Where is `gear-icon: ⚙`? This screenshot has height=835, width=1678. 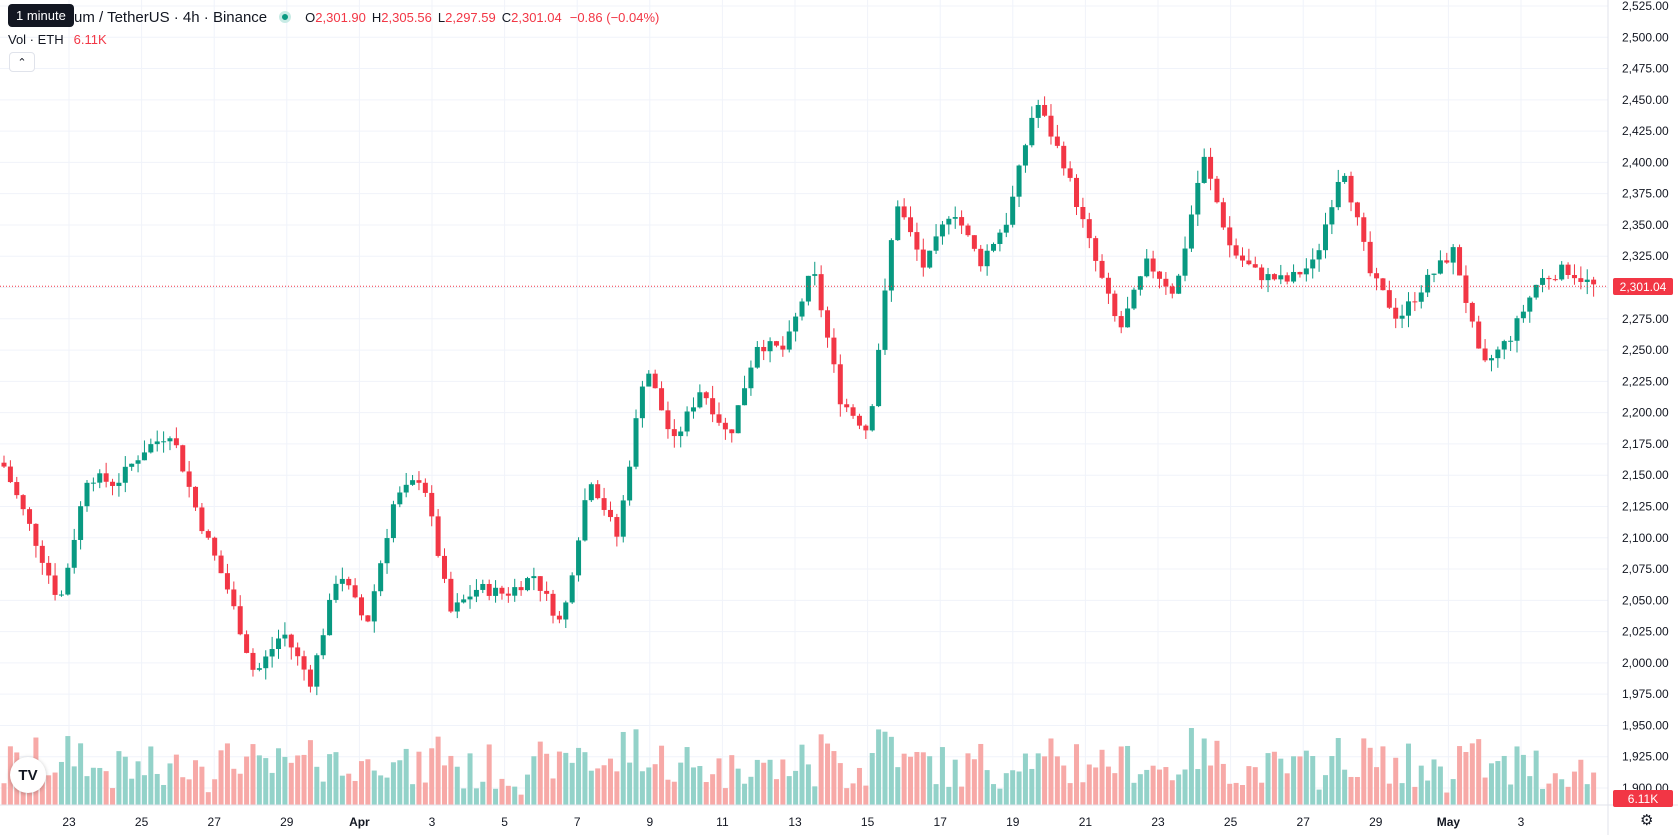
gear-icon: ⚙ is located at coordinates (1647, 820).